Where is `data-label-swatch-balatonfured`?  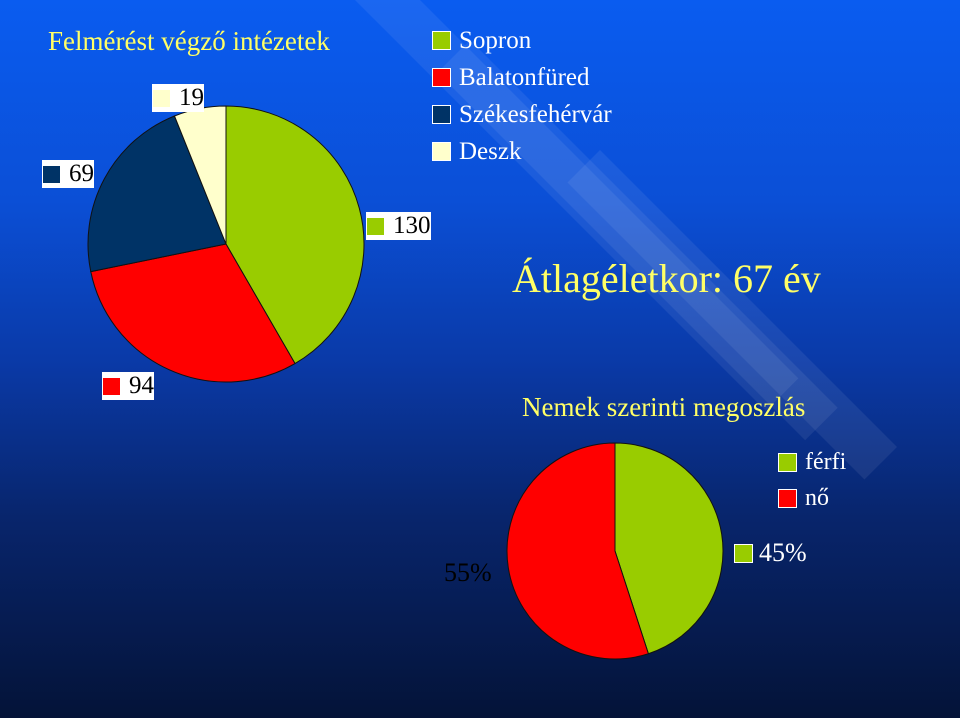 data-label-swatch-balatonfured is located at coordinates (111, 386).